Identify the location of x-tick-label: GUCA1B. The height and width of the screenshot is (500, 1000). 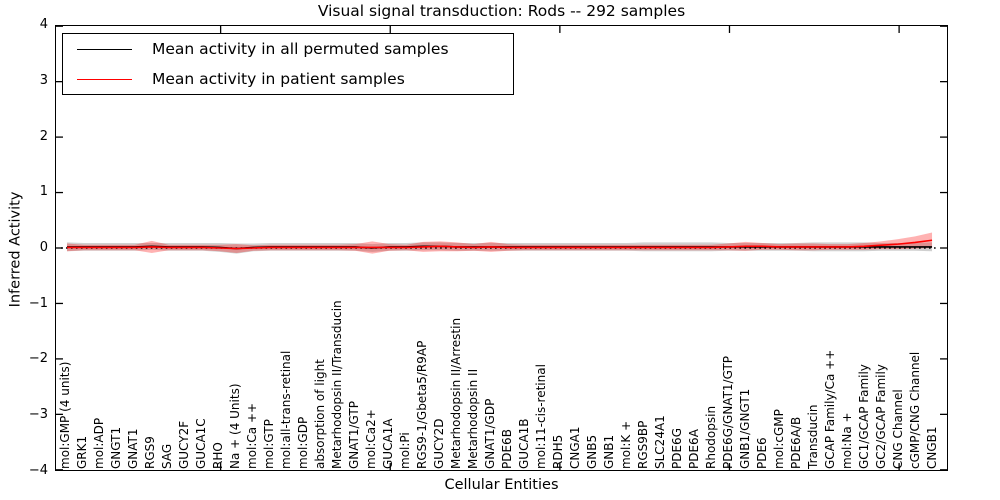
(524, 443).